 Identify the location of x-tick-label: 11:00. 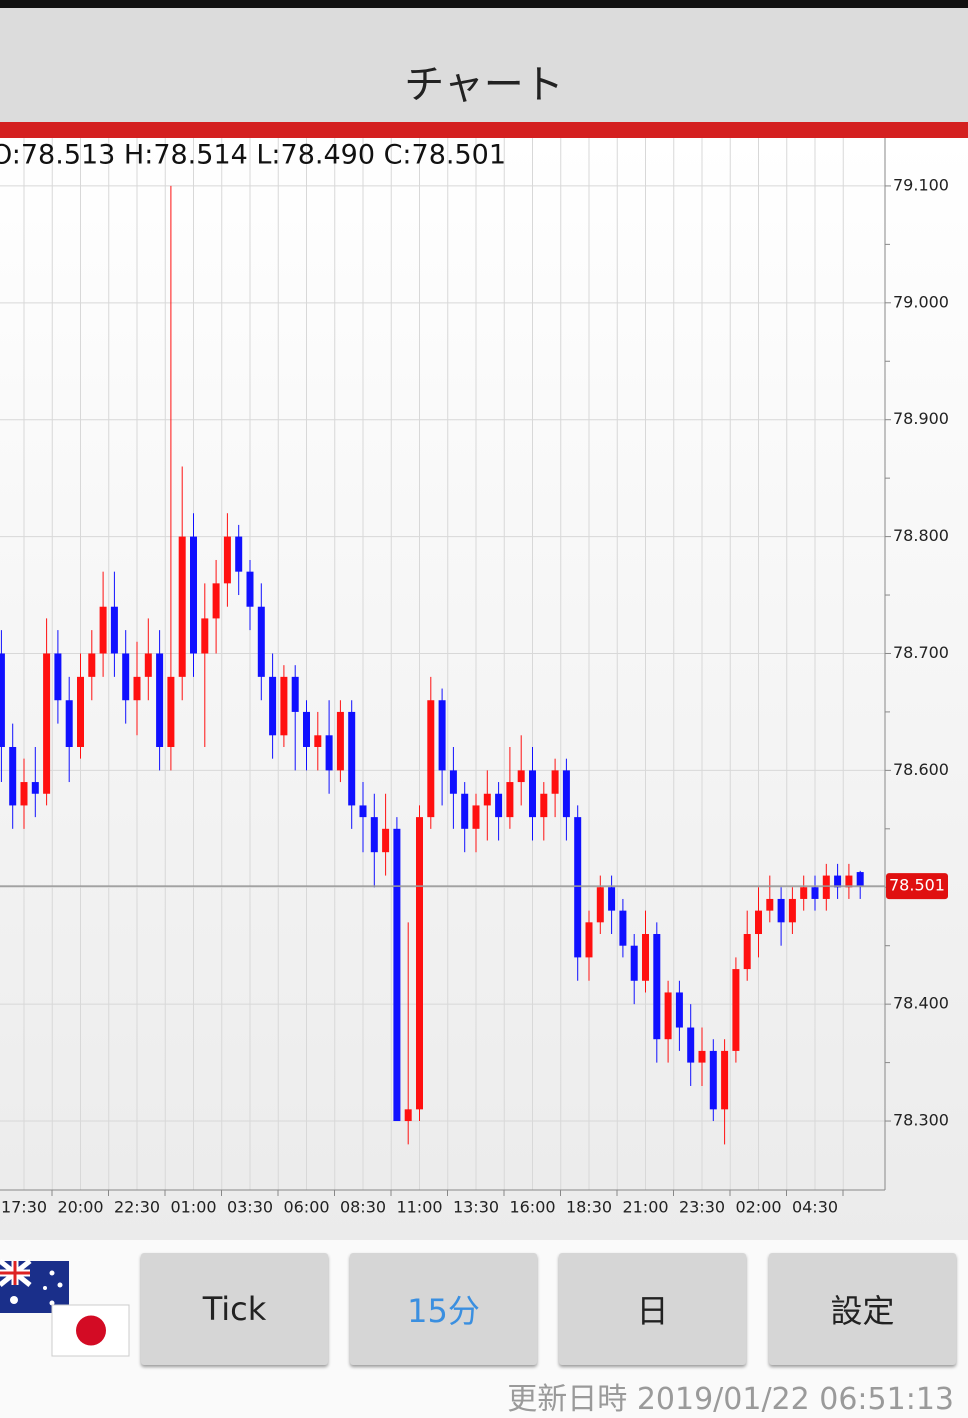
(419, 1207).